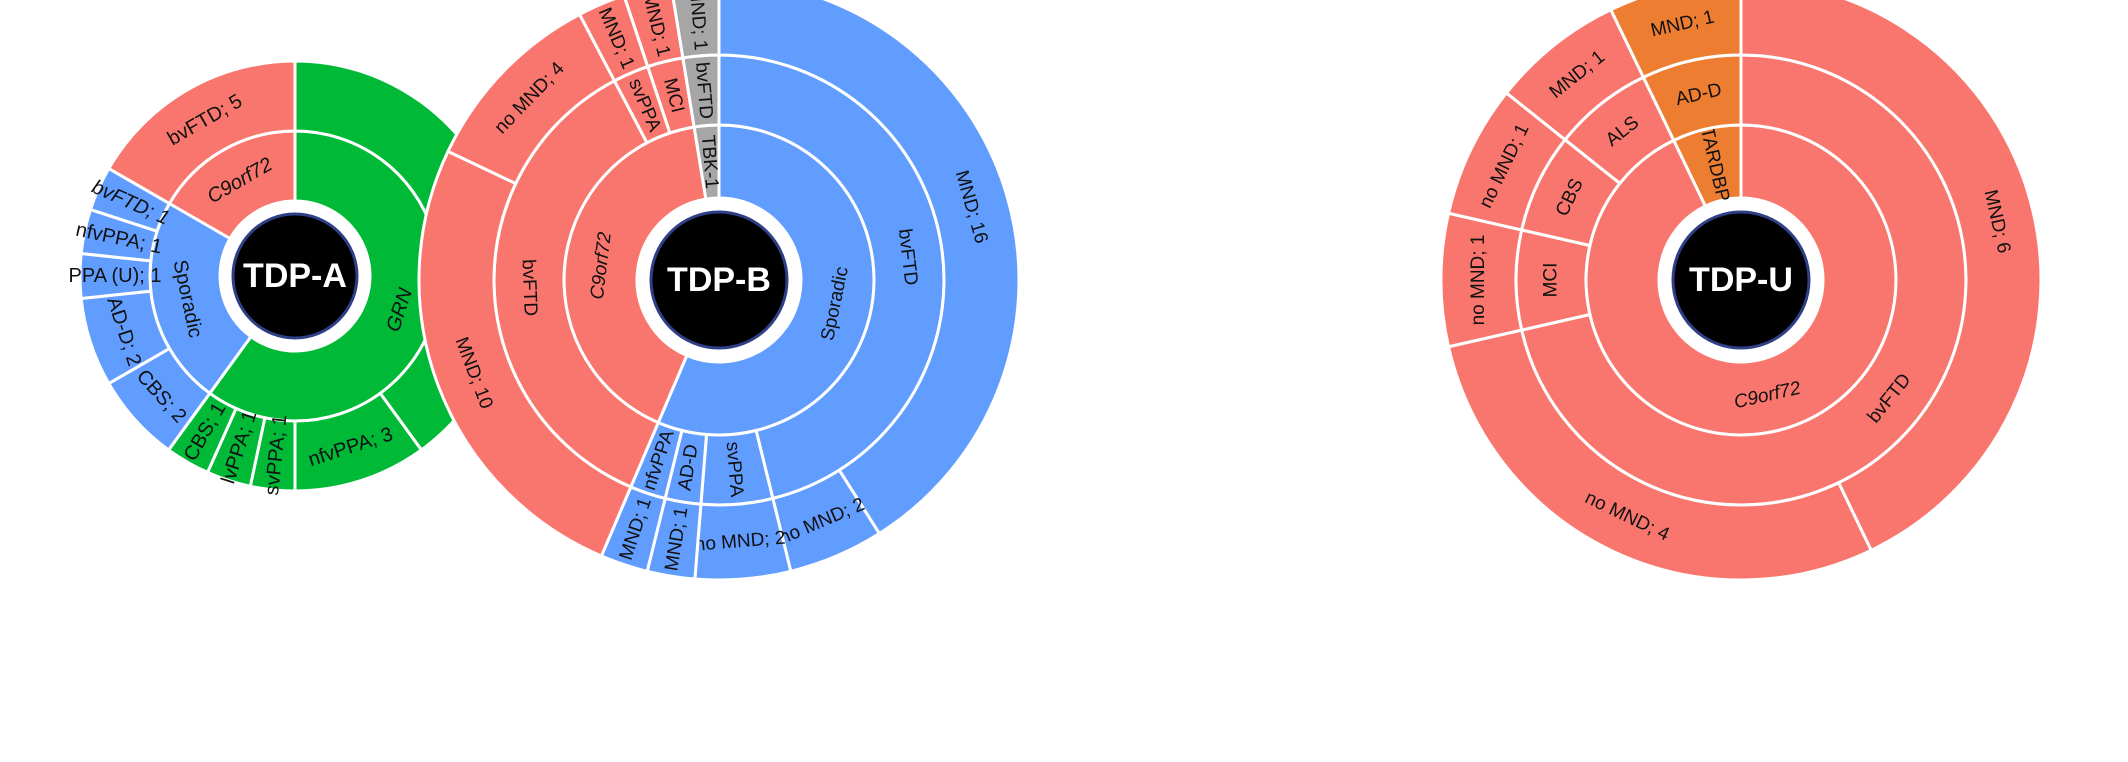 The height and width of the screenshot is (762, 2128). What do you see at coordinates (709, 161) in the screenshot?
I see `ring1-label-tbk-1: TBK-1` at bounding box center [709, 161].